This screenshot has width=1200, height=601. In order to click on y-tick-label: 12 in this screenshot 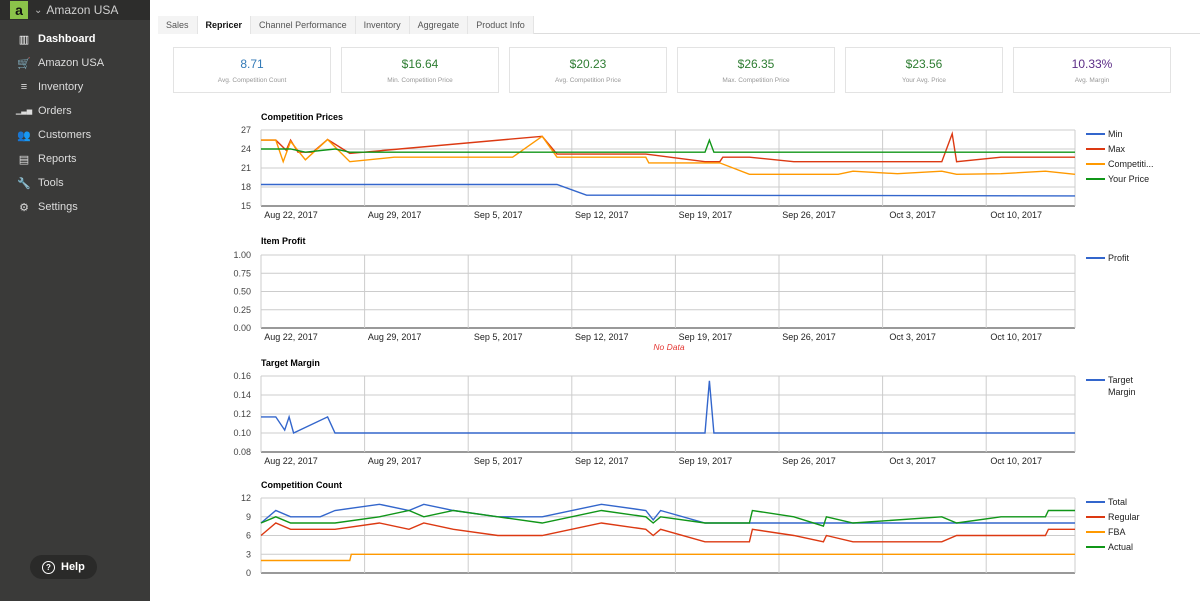, I will do `click(246, 498)`.